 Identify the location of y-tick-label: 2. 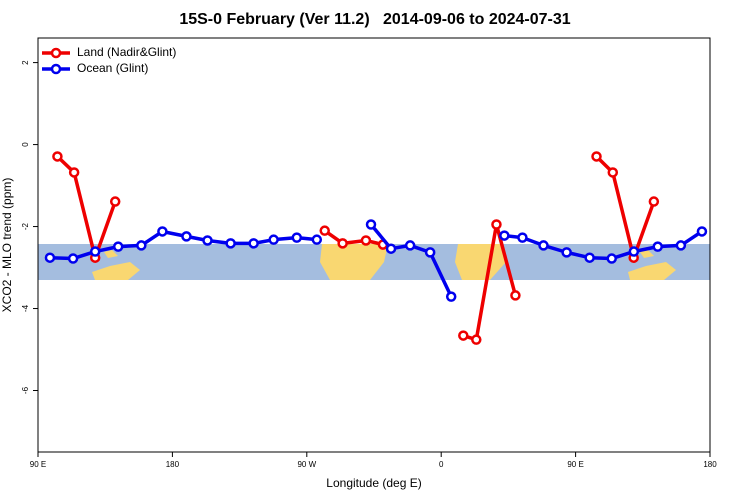
(25, 62).